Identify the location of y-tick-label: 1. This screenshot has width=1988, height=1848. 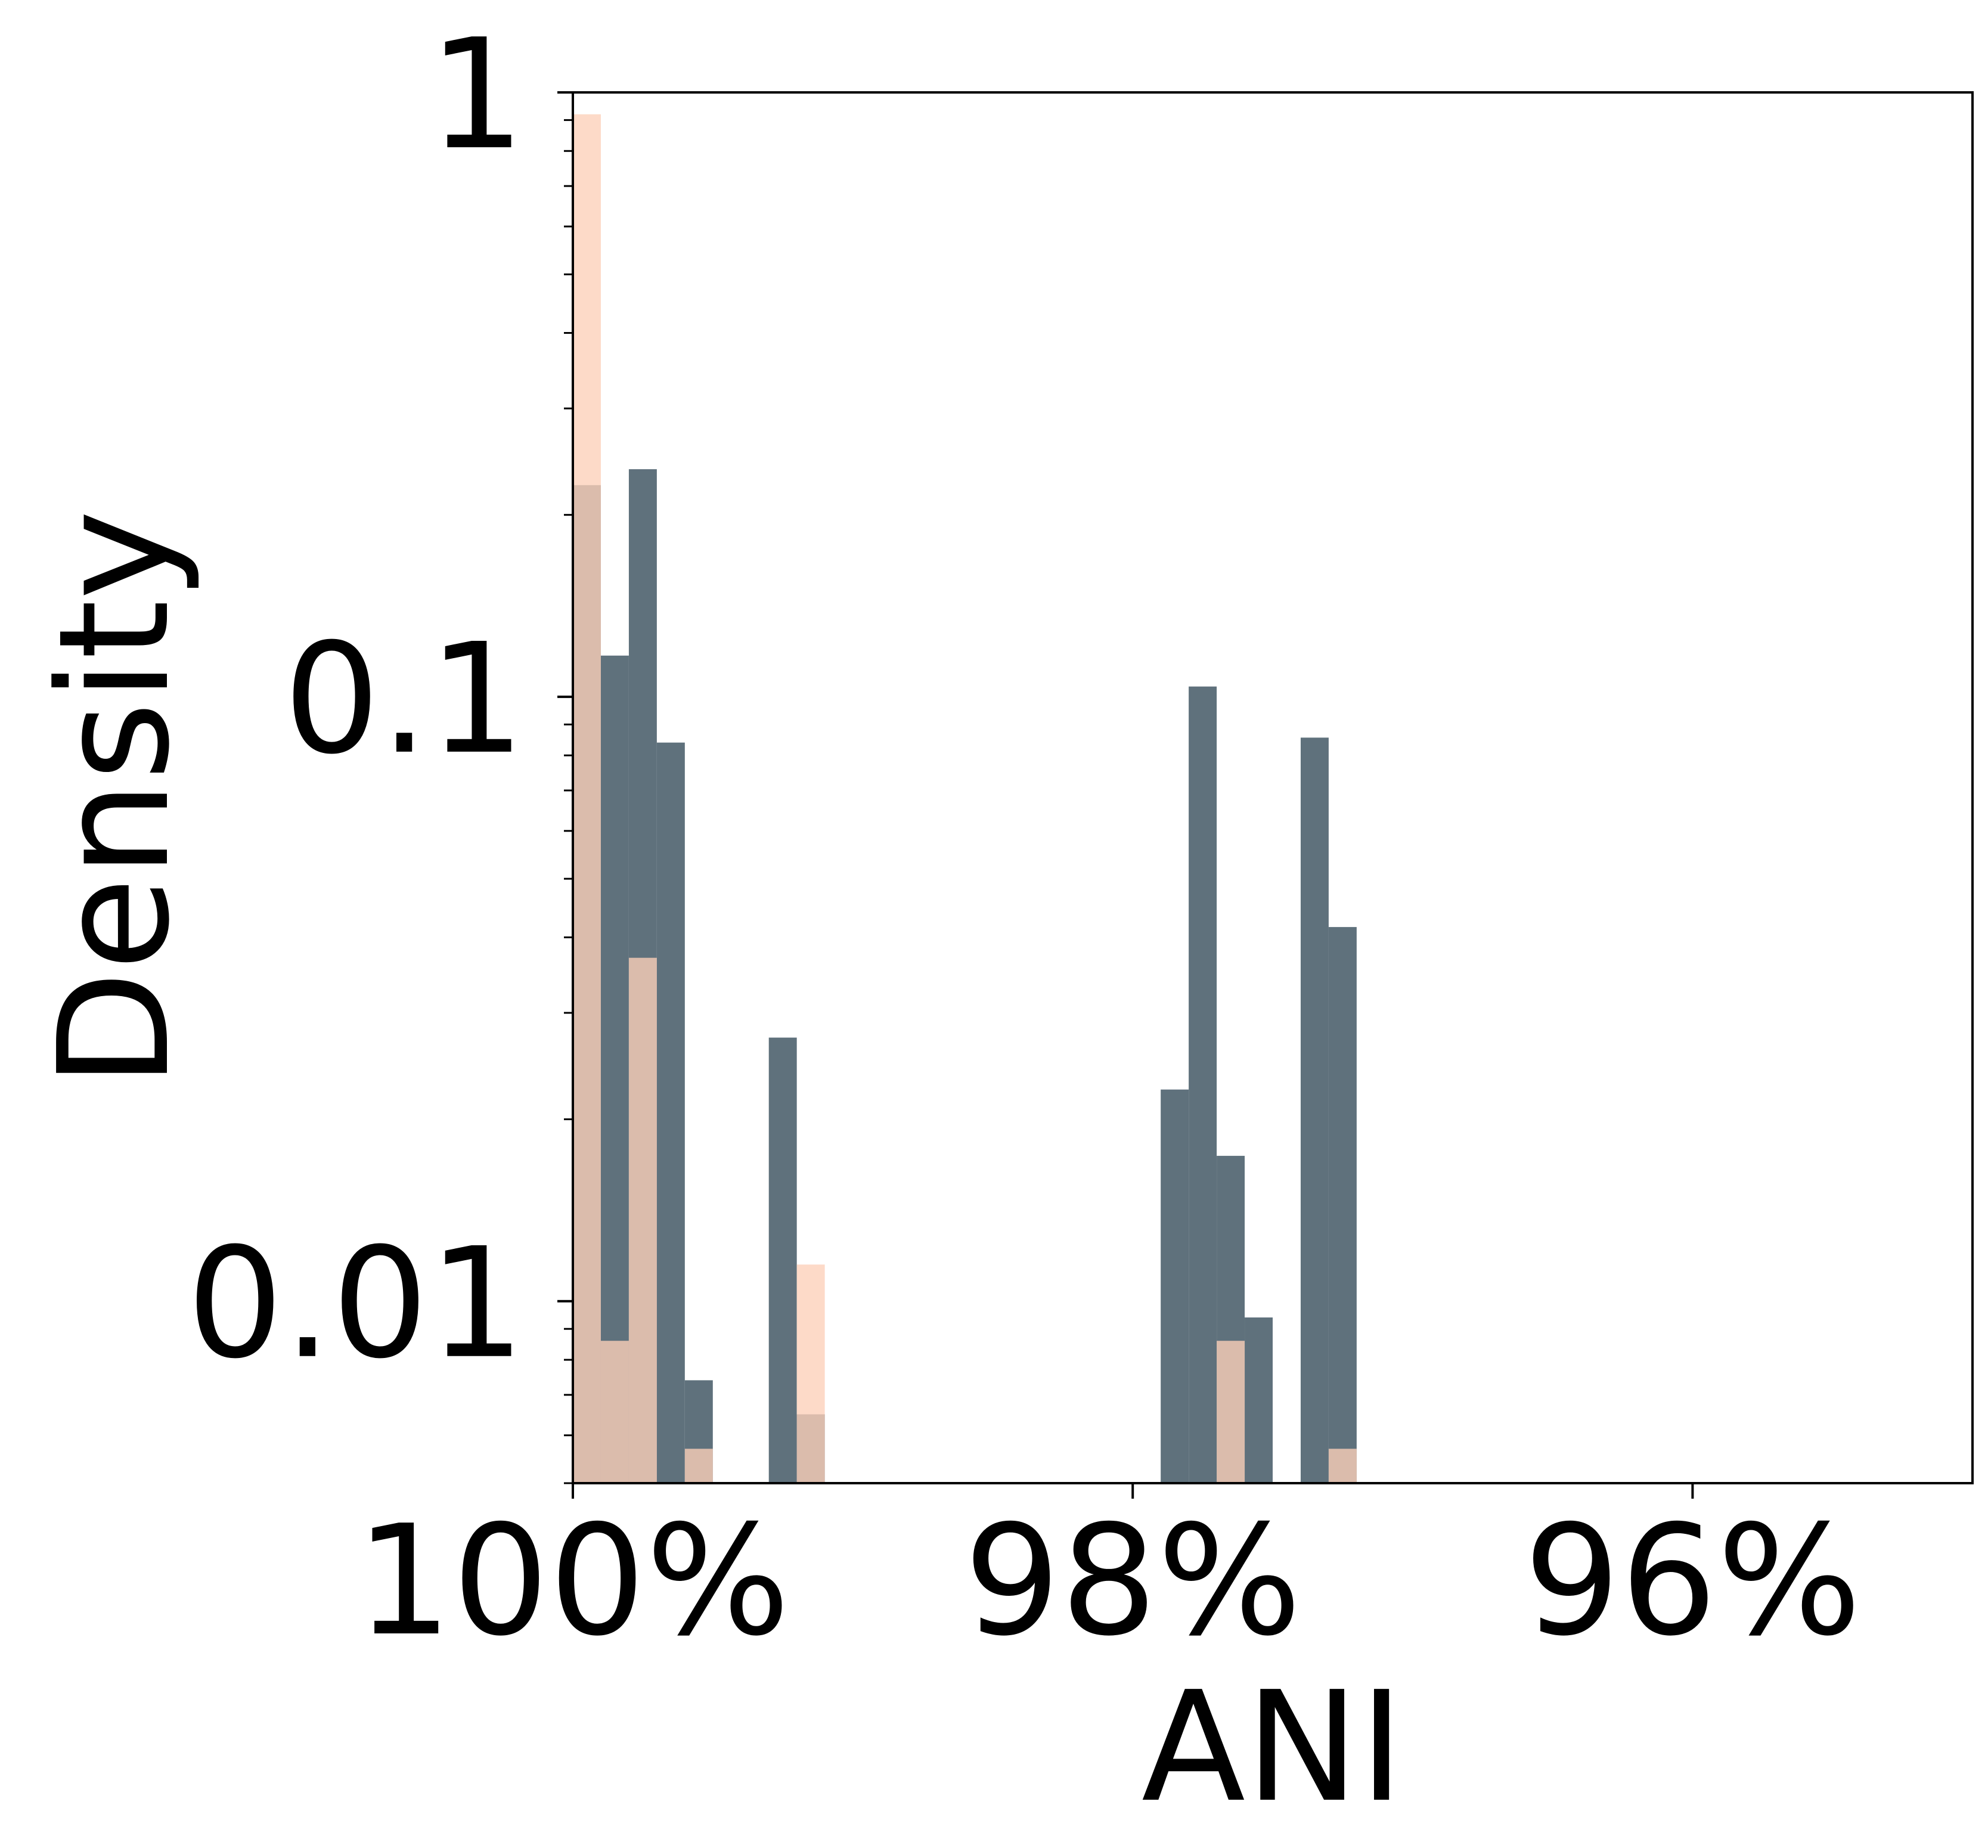
(477, 95).